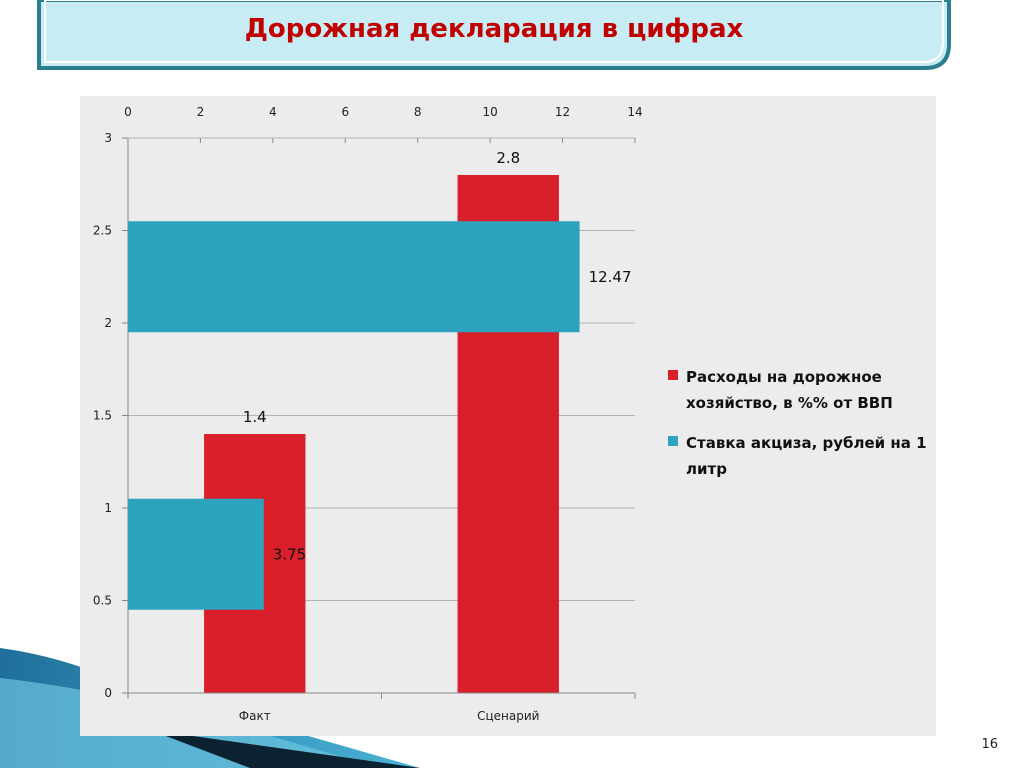 Image resolution: width=1024 pixels, height=768 pixels. What do you see at coordinates (255, 716) in the screenshot?
I see `x-category-label: Факт` at bounding box center [255, 716].